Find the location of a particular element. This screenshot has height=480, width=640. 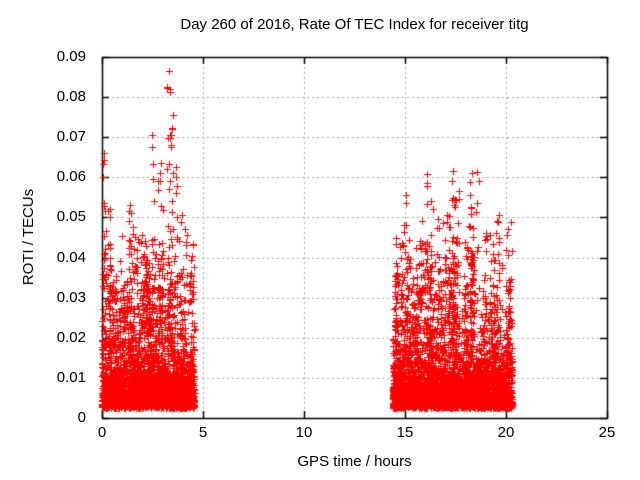

y-tick-label: 0.07 is located at coordinates (71, 137).